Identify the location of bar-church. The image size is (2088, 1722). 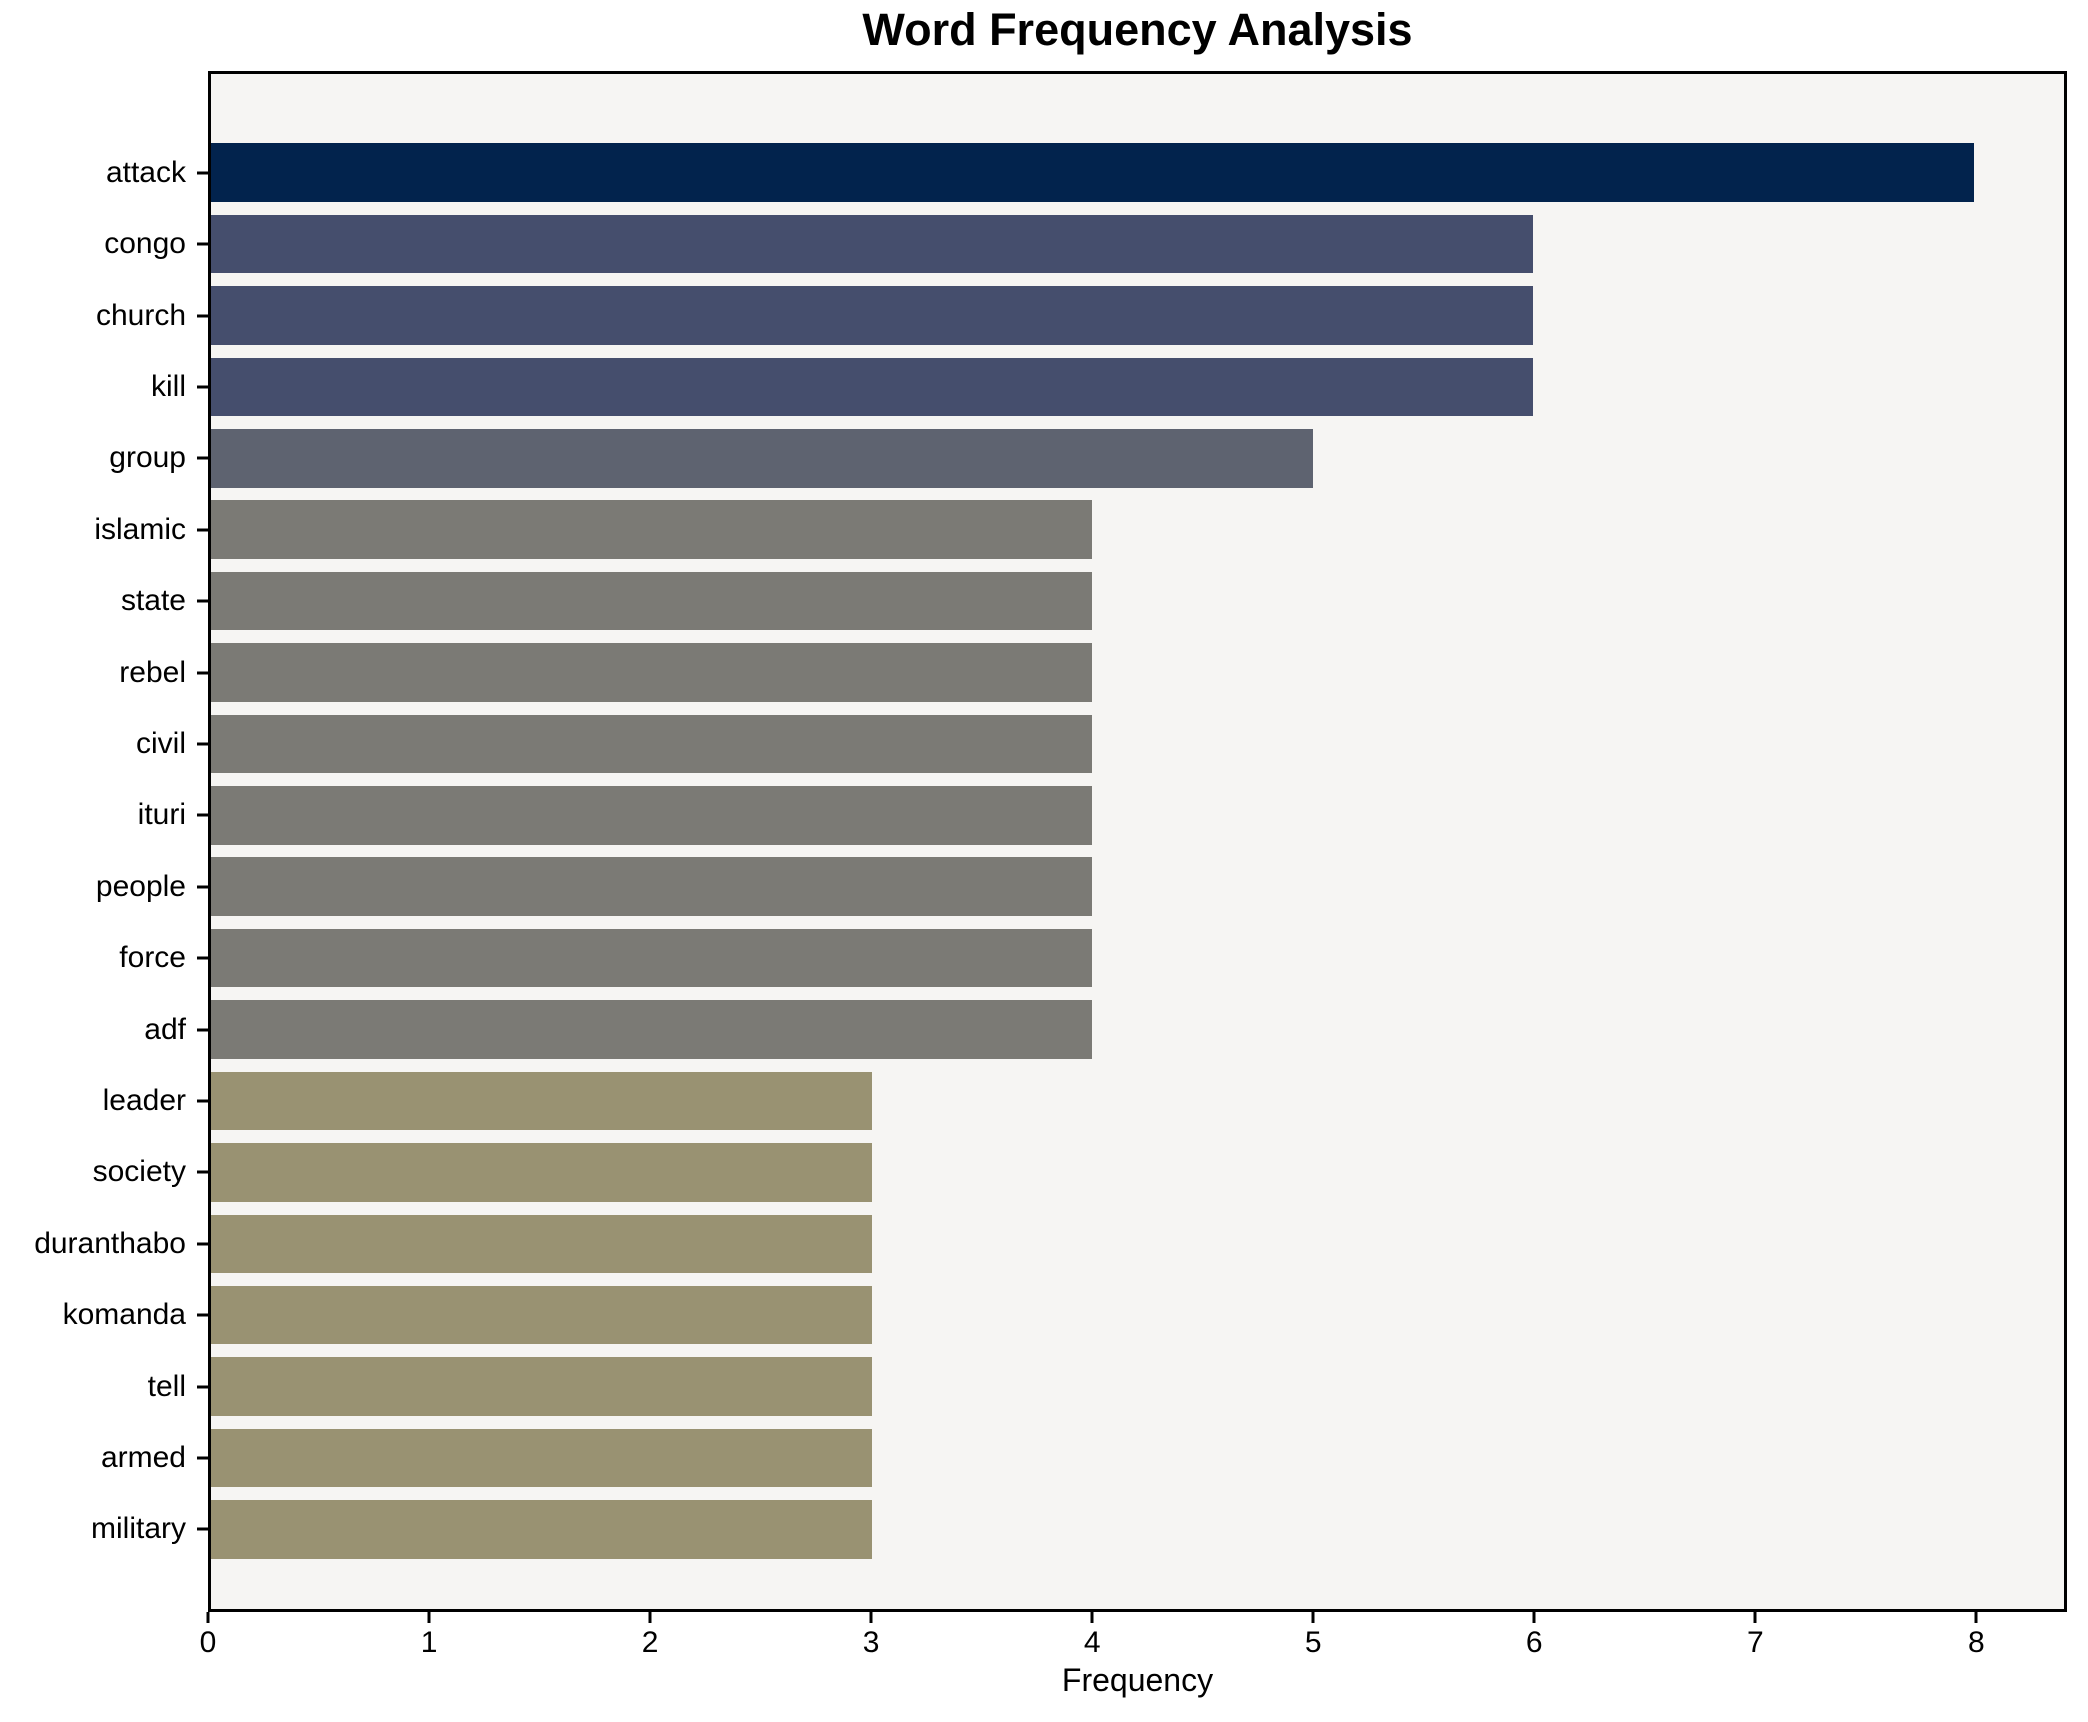
(872, 315).